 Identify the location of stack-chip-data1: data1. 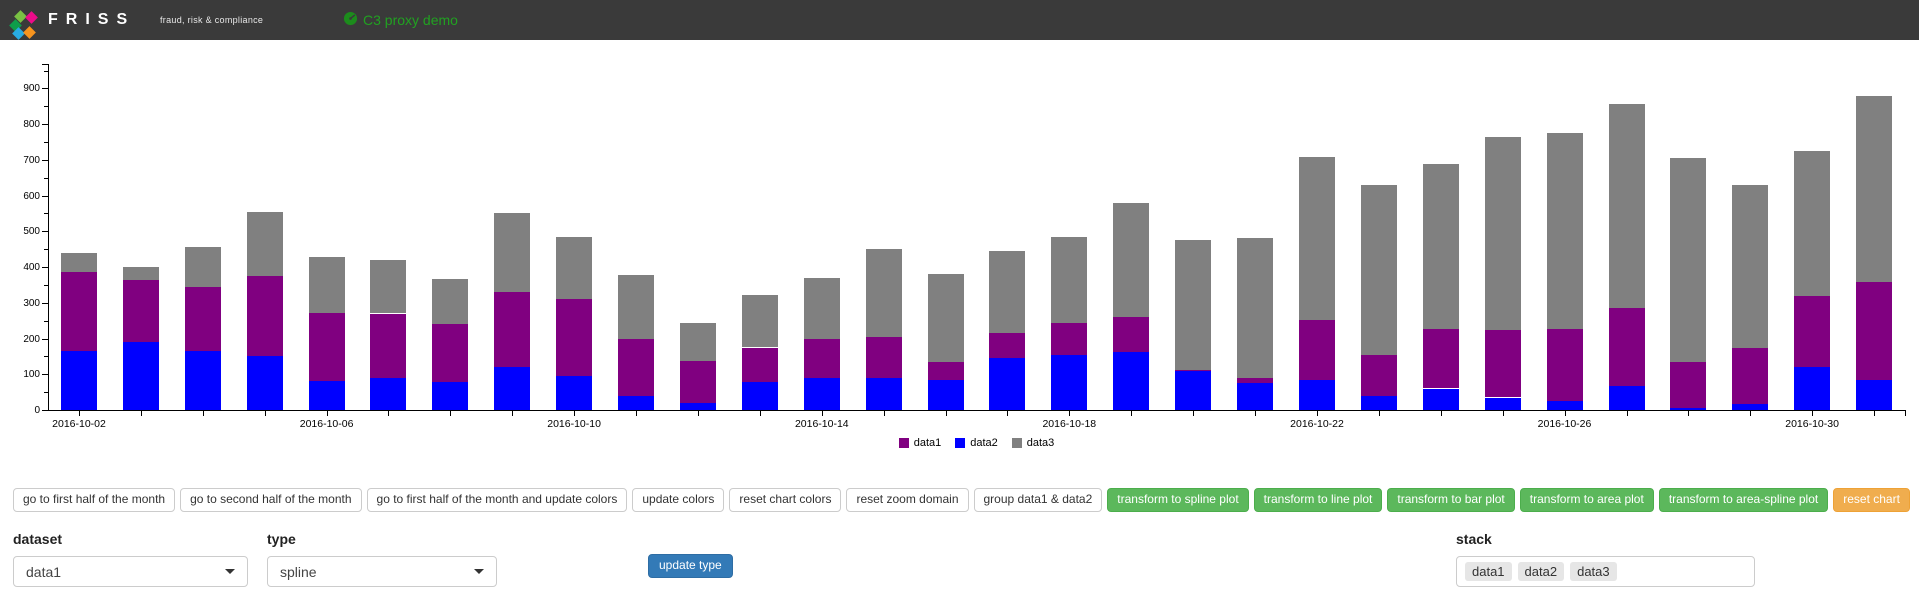
(1488, 571).